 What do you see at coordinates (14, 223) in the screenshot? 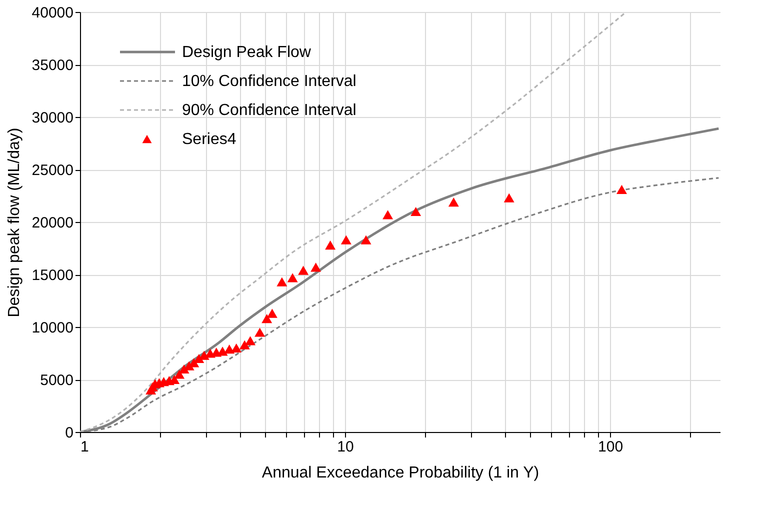
I see `y-axis-title: Design peak flow (ML/day)` at bounding box center [14, 223].